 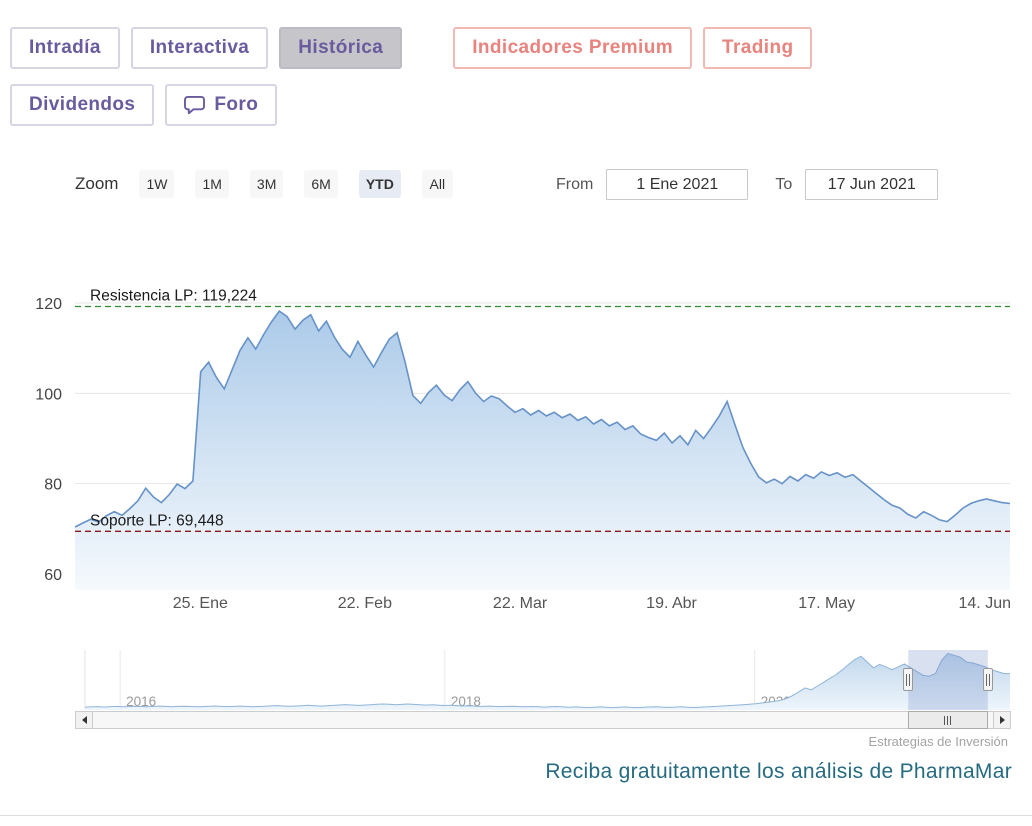 I want to click on tab-foro: Foro, so click(x=221, y=105).